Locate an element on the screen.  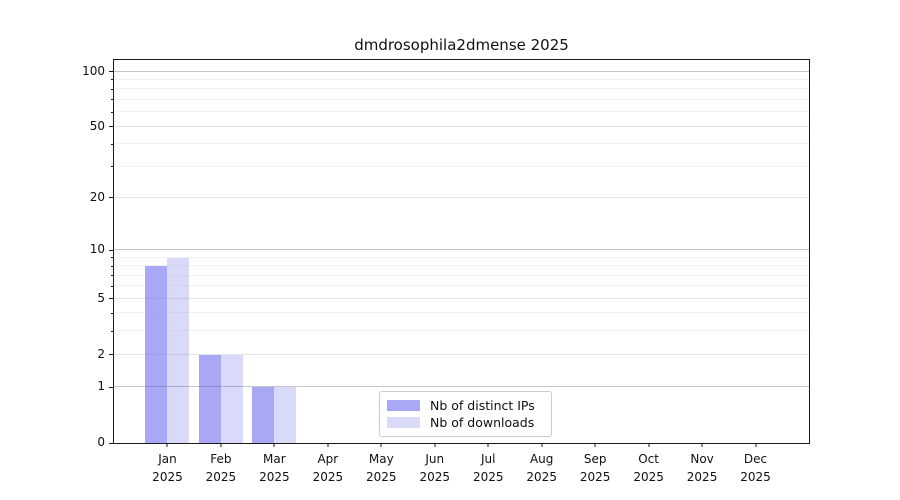
x-tick-label-dec: Dec 2025 is located at coordinates (755, 468).